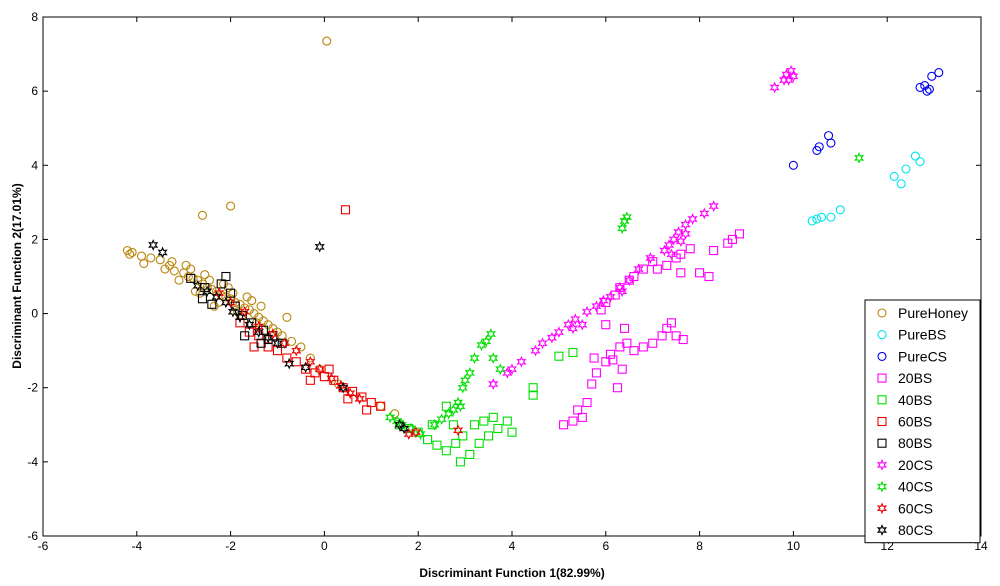 This screenshot has height=586, width=1000. What do you see at coordinates (882, 508) in the screenshot?
I see `legend-marker-60cs` at bounding box center [882, 508].